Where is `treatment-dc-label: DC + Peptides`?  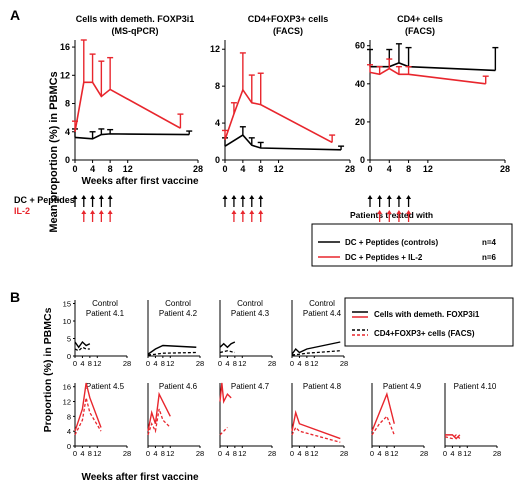
treatment-dc-label: DC + Peptides is located at coordinates (44, 200).